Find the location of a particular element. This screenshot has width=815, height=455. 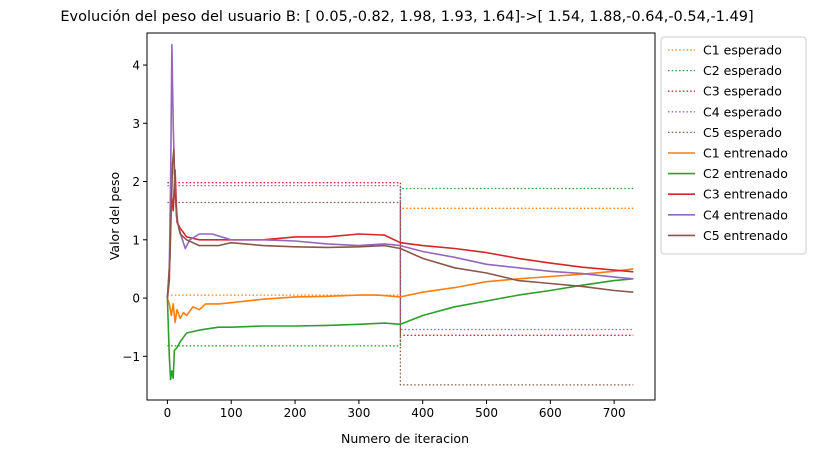

x-tick-label: 500 is located at coordinates (486, 413).